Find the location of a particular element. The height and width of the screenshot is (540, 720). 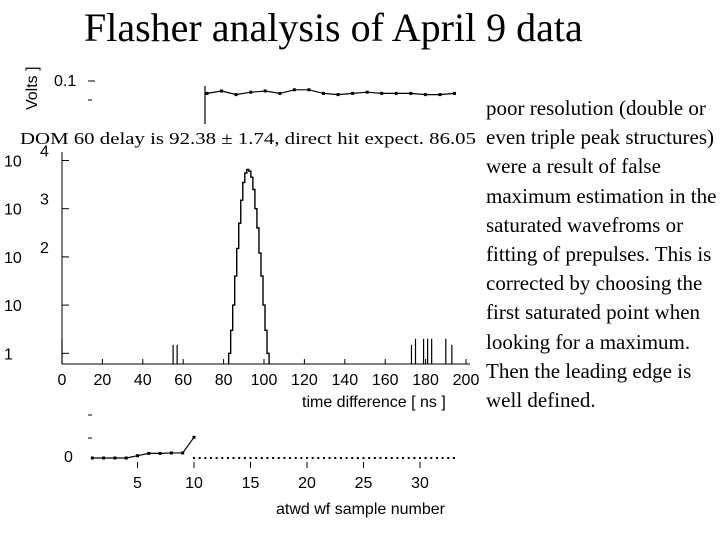

bottom-baseline-dots is located at coordinates (324, 458).